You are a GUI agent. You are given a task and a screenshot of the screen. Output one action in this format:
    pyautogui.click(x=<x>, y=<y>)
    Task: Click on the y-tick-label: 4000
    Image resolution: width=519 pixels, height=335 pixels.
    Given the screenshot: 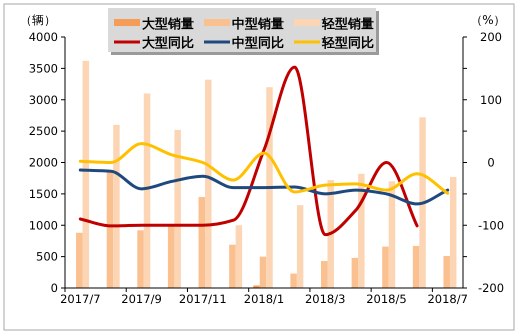 What is the action you would take?
    pyautogui.click(x=43, y=37)
    